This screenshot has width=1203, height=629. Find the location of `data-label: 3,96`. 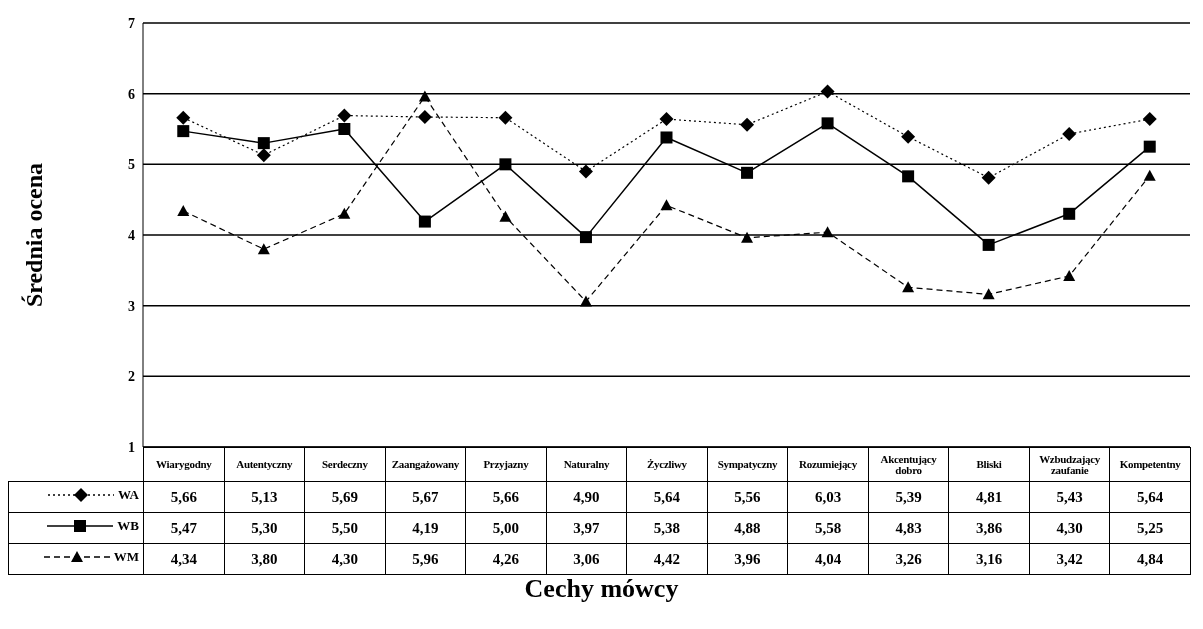

data-label: 3,96 is located at coordinates (747, 559).